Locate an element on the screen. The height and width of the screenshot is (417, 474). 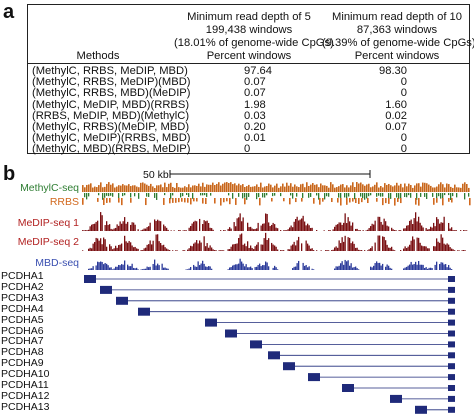
gene-label: PCDHA9 is located at coordinates (22, 363).